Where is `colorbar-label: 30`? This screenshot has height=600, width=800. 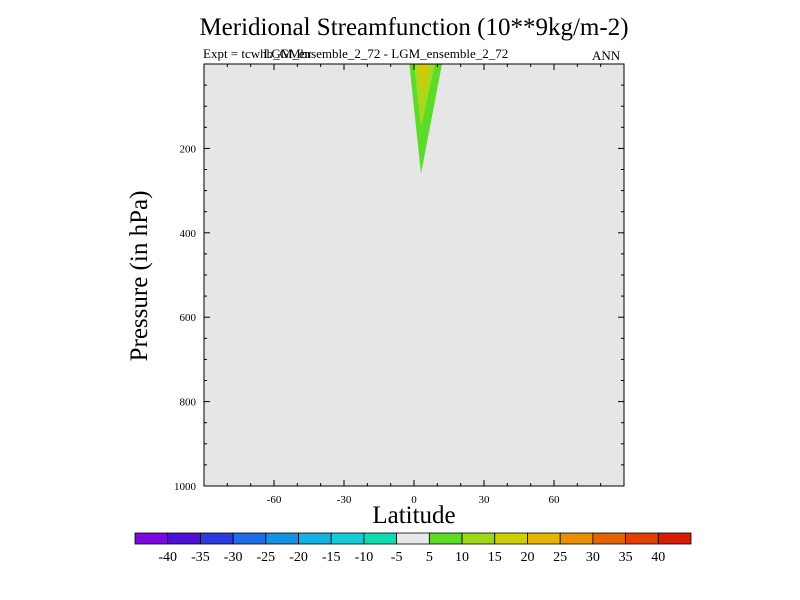 colorbar-label: 30 is located at coordinates (593, 557).